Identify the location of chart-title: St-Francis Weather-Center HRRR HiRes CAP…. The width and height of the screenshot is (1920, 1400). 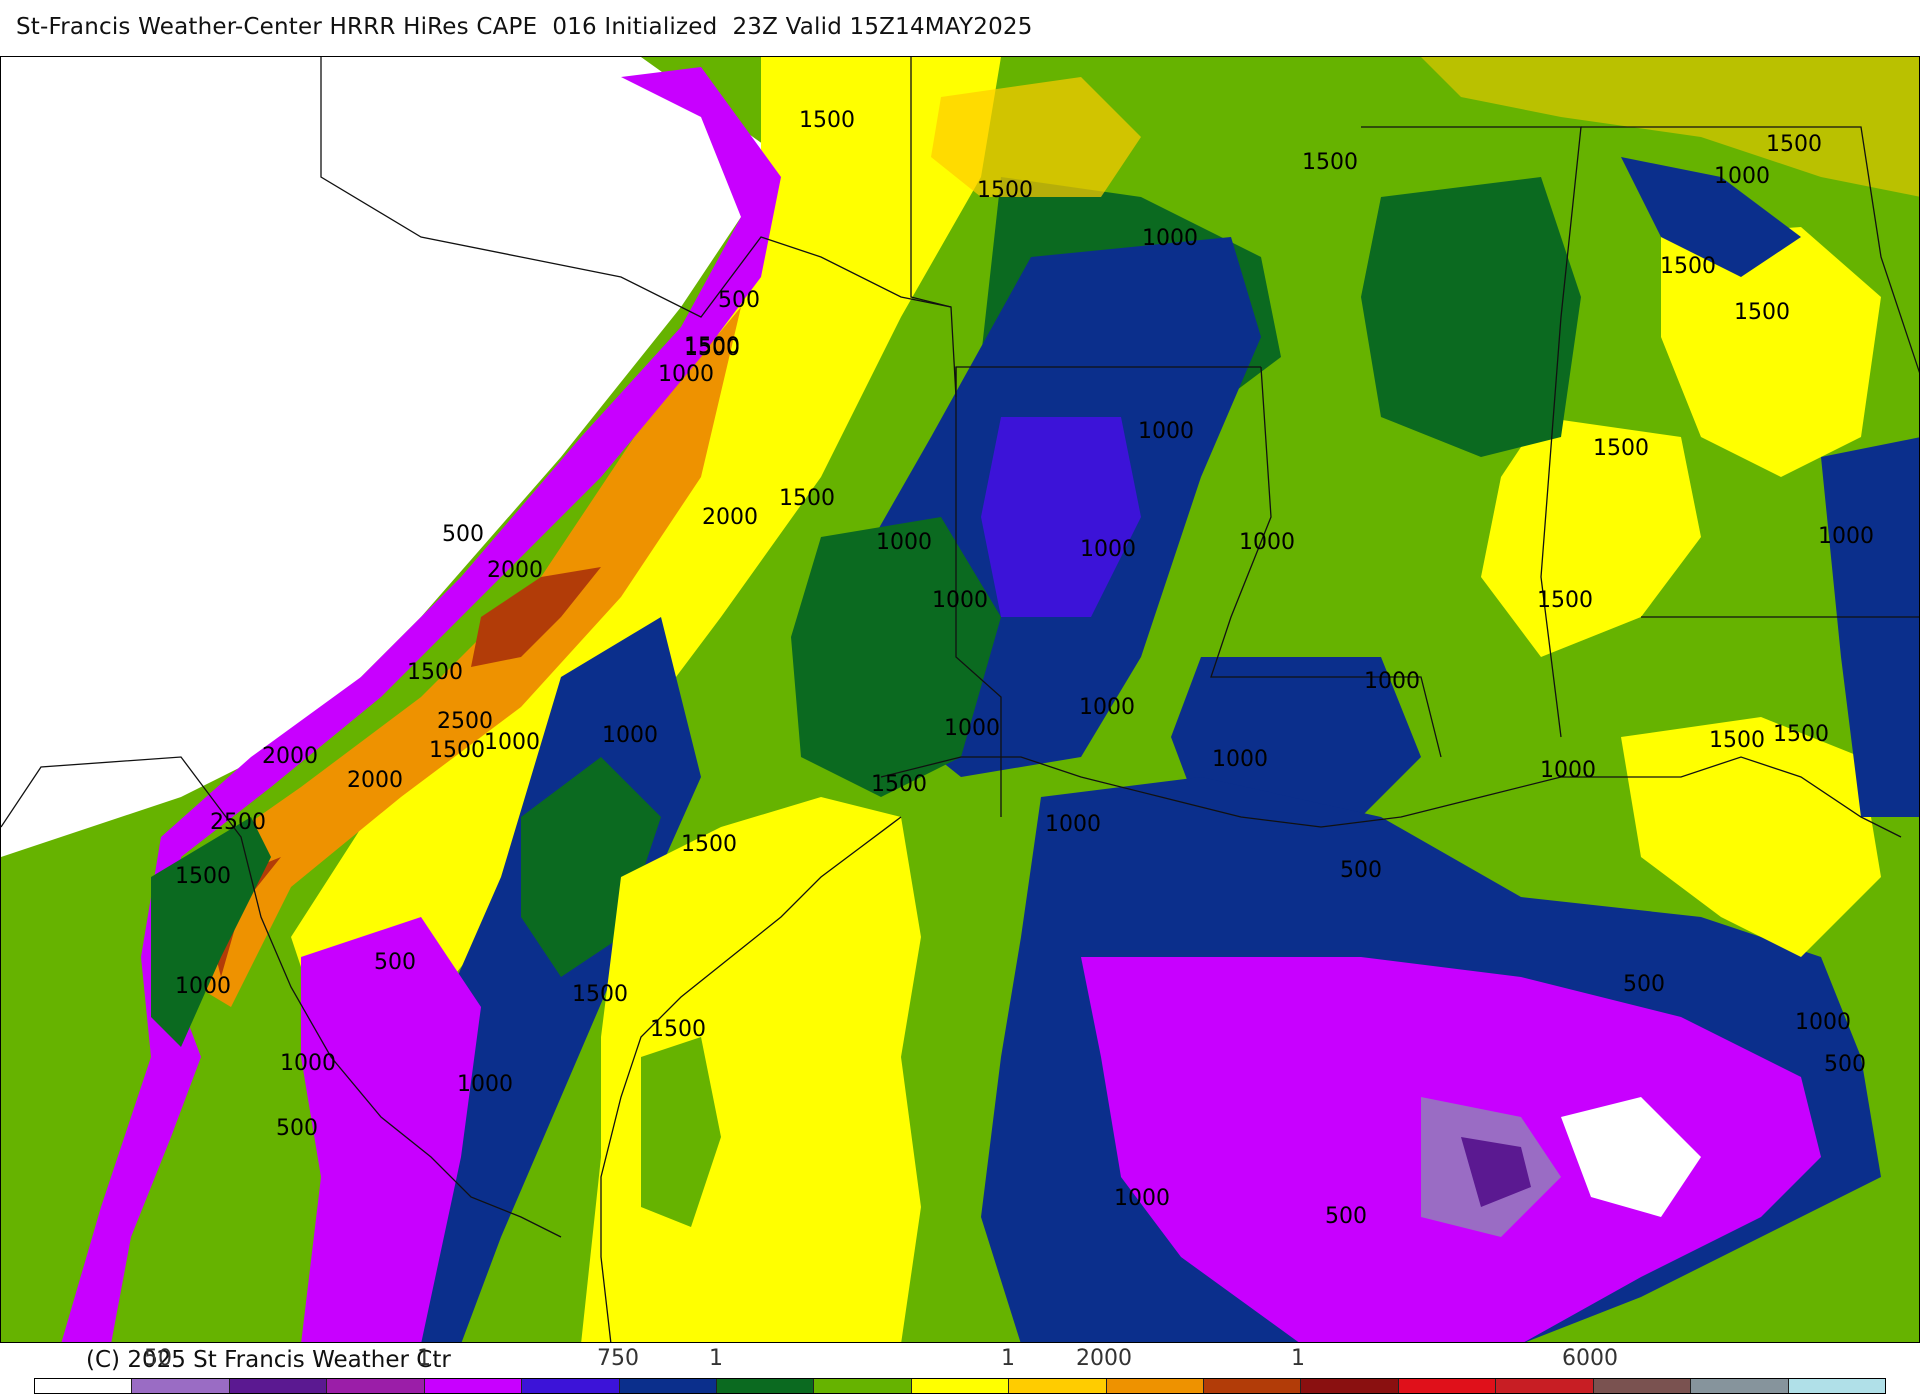
(524, 27).